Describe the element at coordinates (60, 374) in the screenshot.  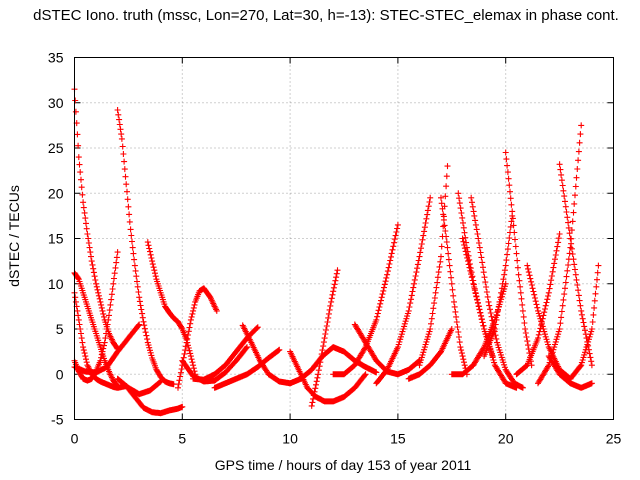
I see `y-tick-label: 0` at that location.